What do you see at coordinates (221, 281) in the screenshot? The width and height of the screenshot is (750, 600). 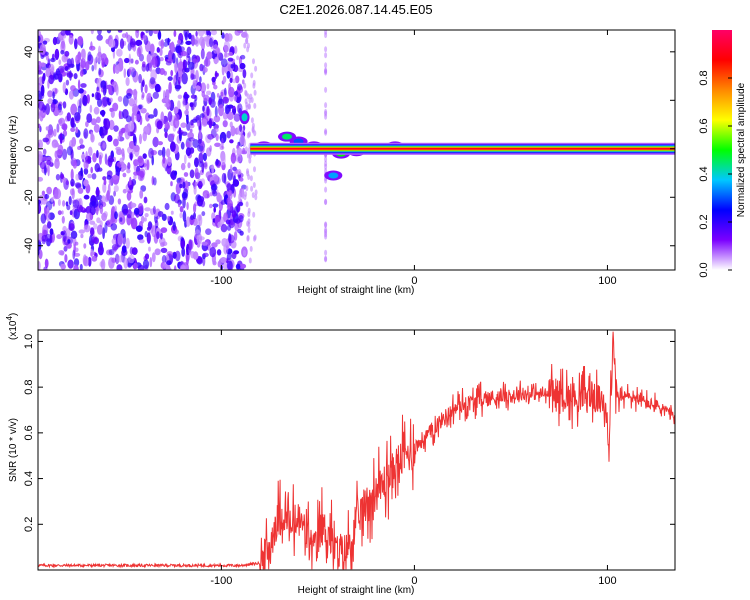 I see `x-tick-label: -100` at bounding box center [221, 281].